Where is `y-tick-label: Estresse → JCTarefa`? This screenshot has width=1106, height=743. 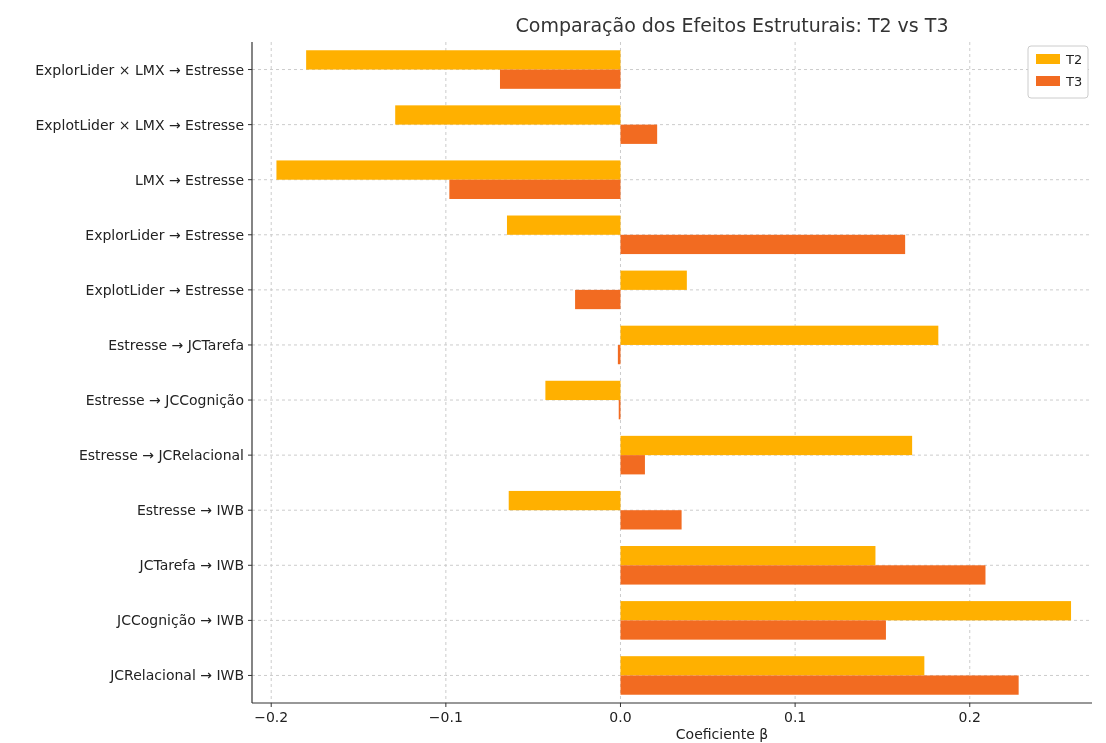 y-tick-label: Estresse → JCTarefa is located at coordinates (176, 344).